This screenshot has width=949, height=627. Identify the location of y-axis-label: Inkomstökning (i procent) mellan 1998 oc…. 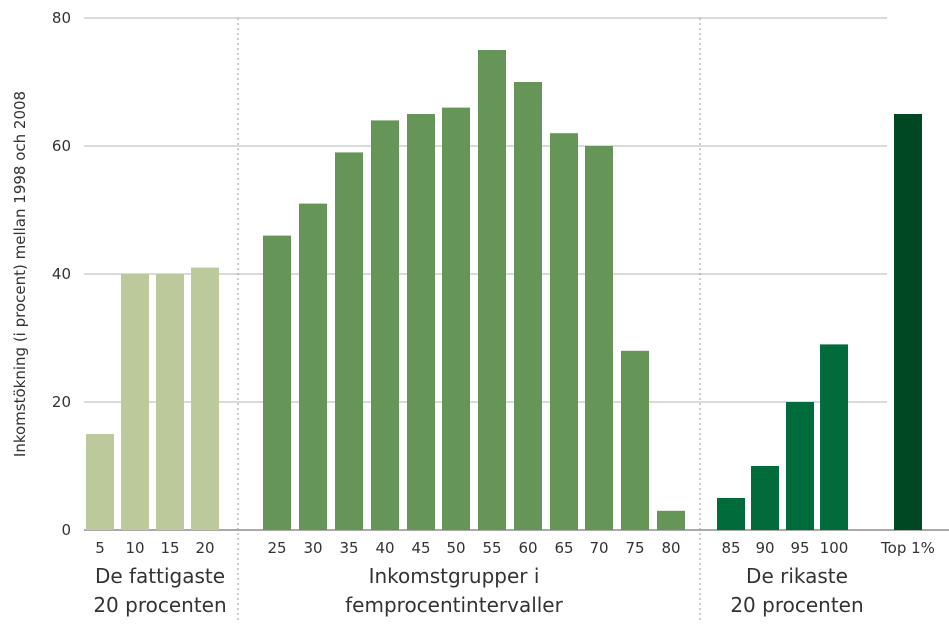
(20, 274).